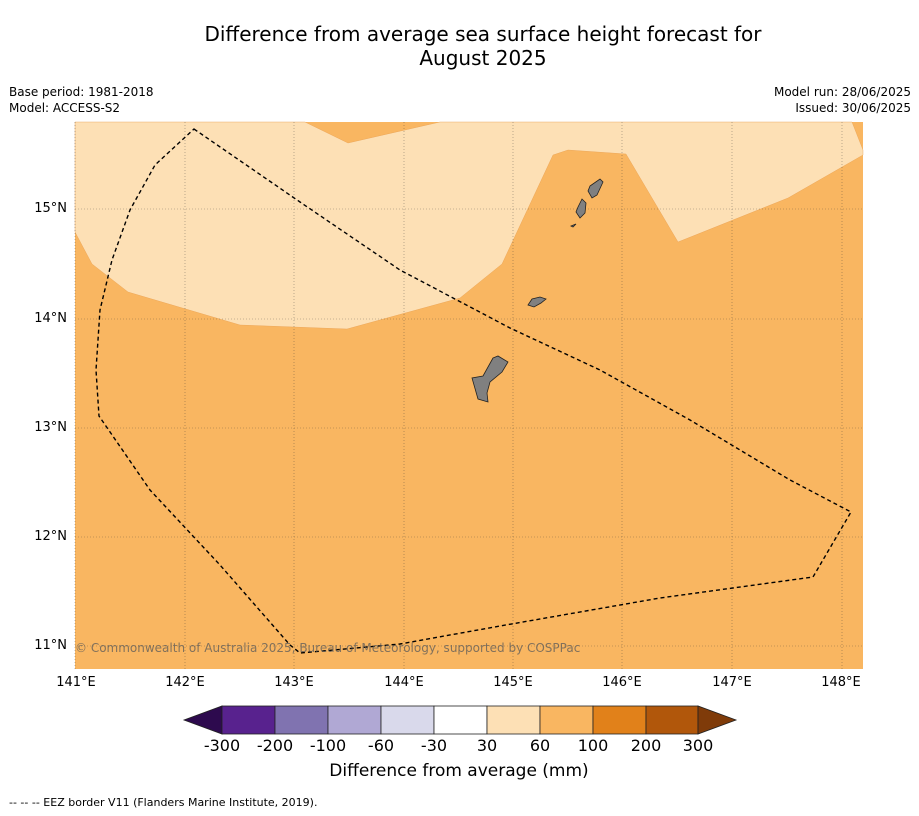  What do you see at coordinates (404, 682) in the screenshot?
I see `lon-label: 144°E` at bounding box center [404, 682].